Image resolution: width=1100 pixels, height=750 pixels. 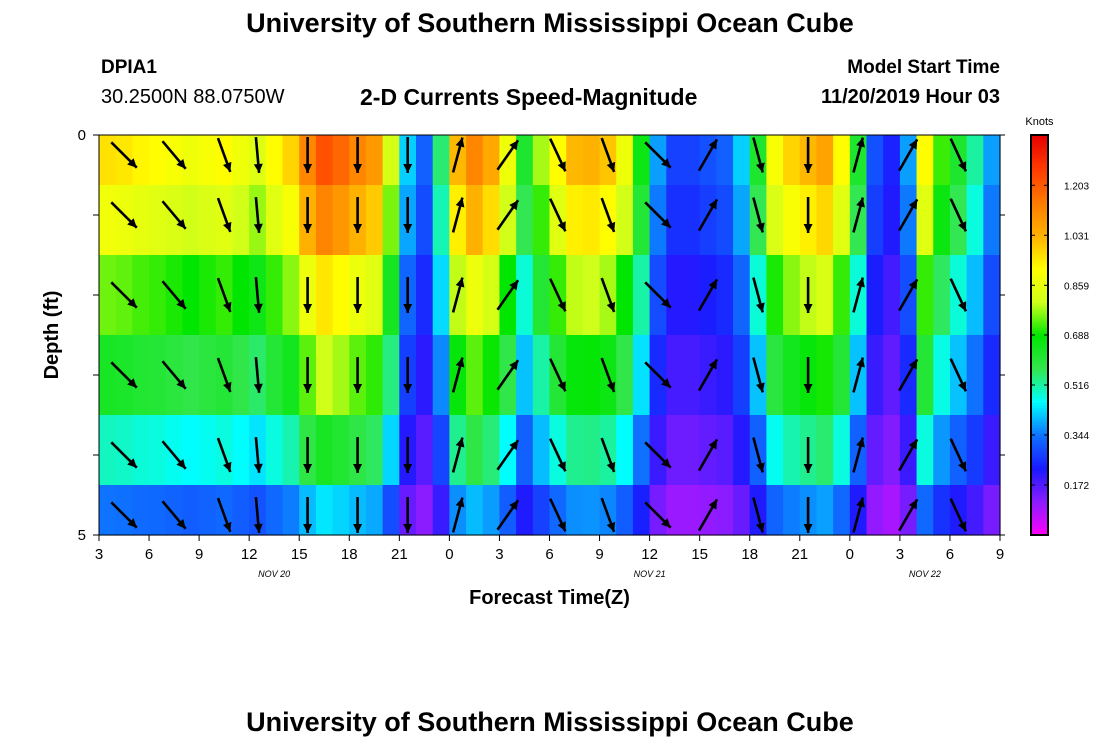 What do you see at coordinates (249, 554) in the screenshot?
I see `x-tick-label: 12` at bounding box center [249, 554].